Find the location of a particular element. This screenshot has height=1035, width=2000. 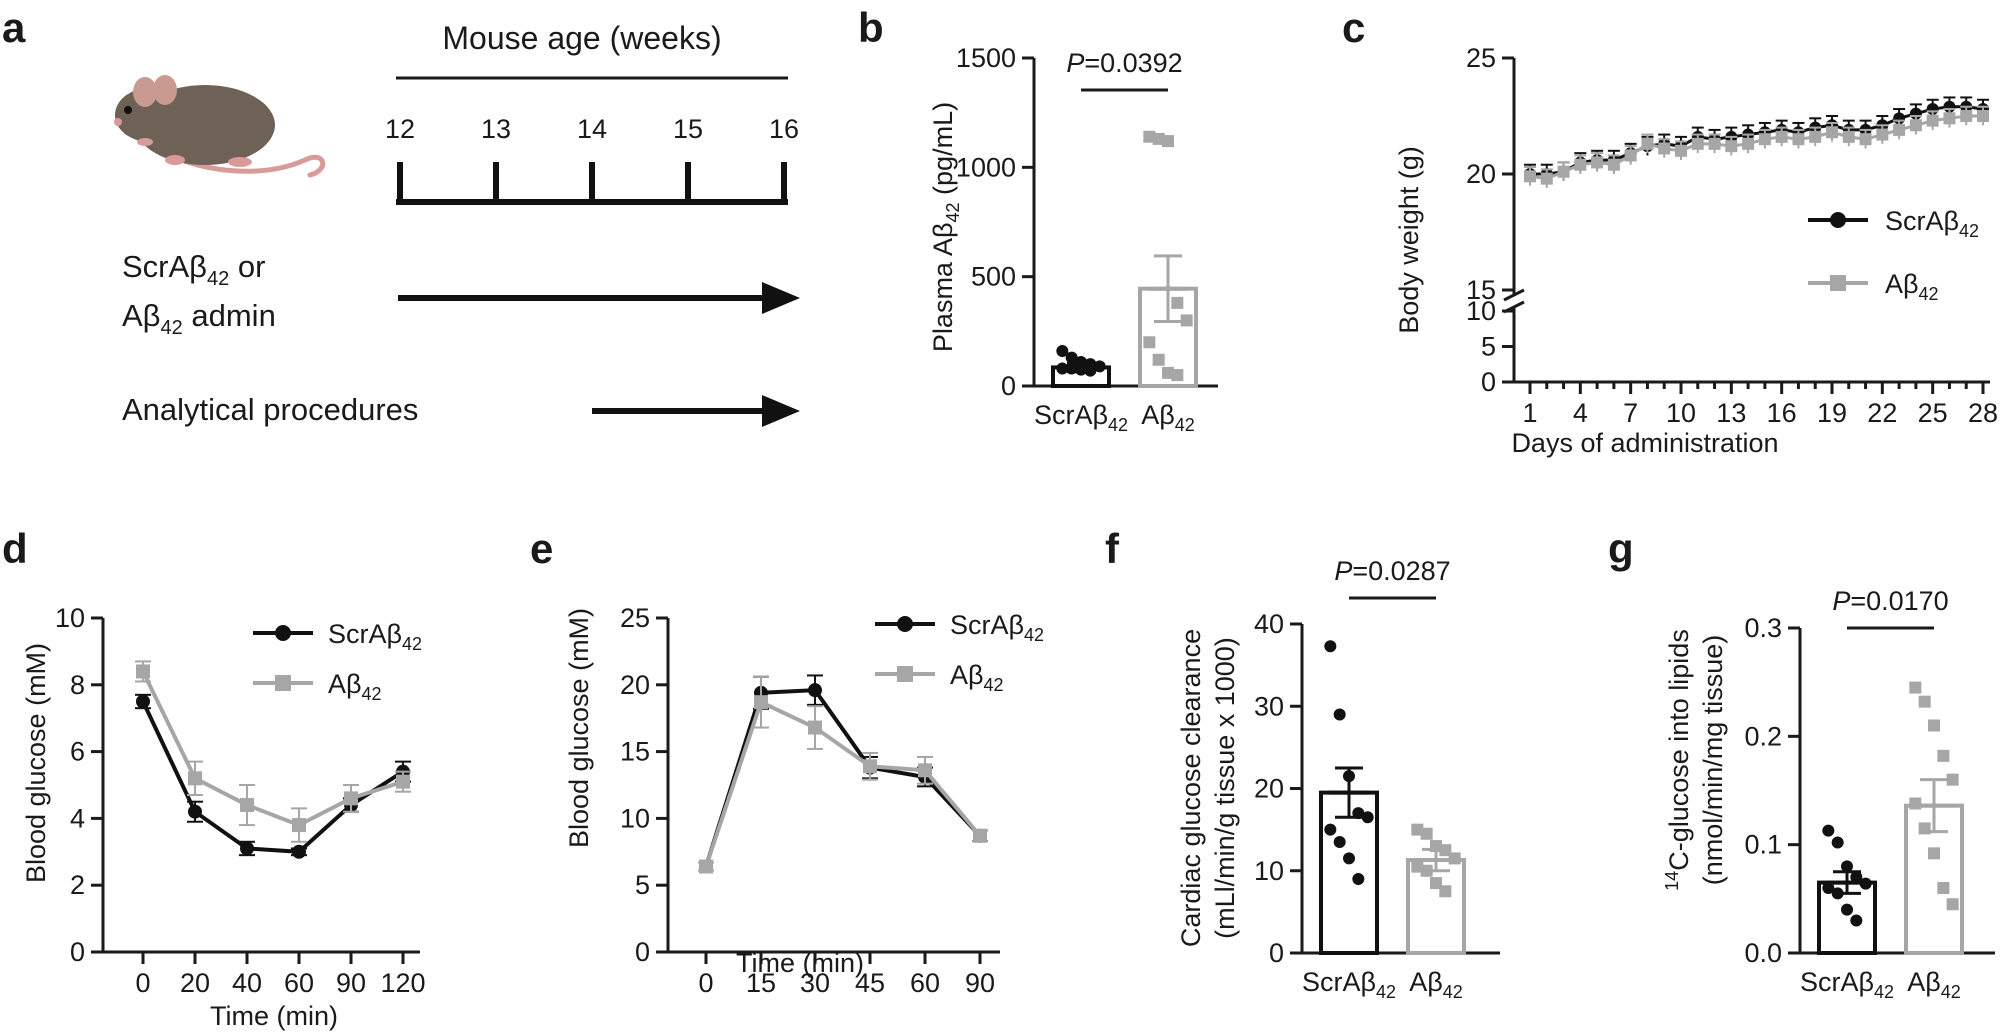

chart-glucose-d: 0 2 4 6 8 10 0 20 40 60 90 120 ScrAβ42 Aβ42 is located at coordinates (240, 800).